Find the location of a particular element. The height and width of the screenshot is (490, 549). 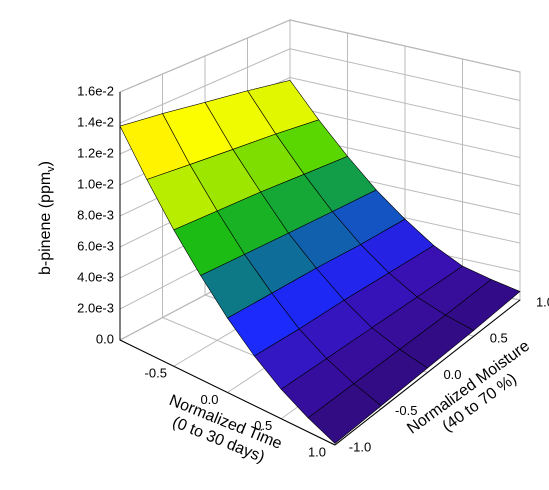

z-axis-title-suffix: ) is located at coordinates (45, 163).